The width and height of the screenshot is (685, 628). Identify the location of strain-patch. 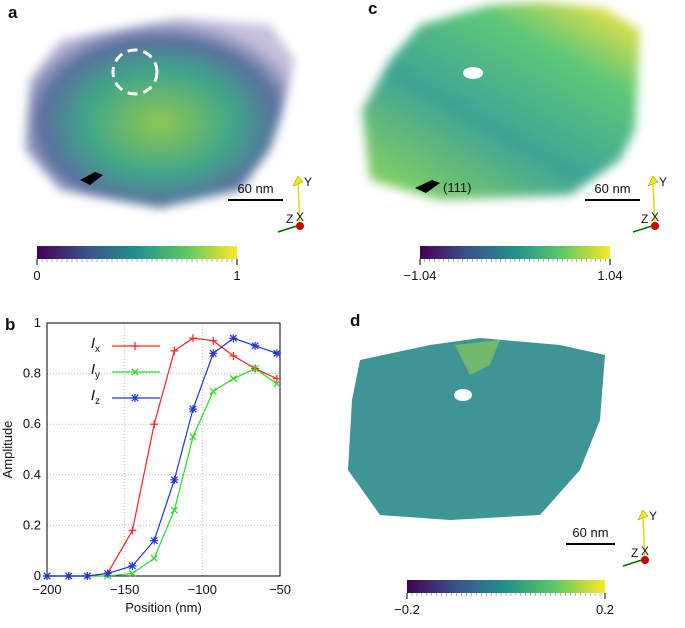
(477, 357).